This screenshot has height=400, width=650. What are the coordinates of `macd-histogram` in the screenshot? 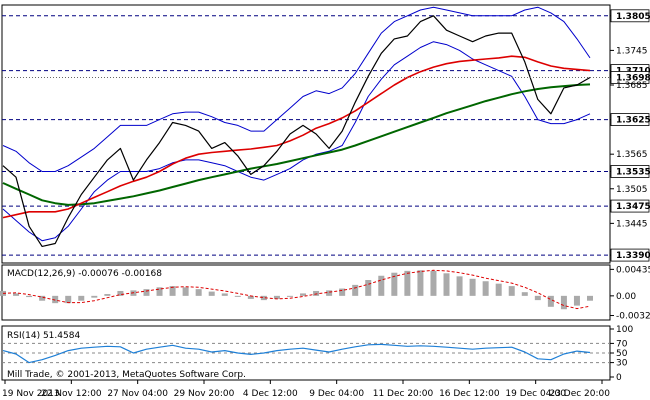 It's located at (296, 290).